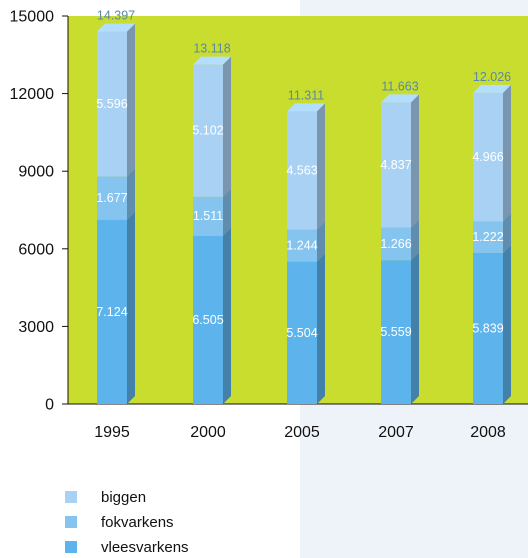 This screenshot has width=528, height=558. I want to click on bar-stack: 5.559 1.266 4.837 11.663, so click(399, 241).